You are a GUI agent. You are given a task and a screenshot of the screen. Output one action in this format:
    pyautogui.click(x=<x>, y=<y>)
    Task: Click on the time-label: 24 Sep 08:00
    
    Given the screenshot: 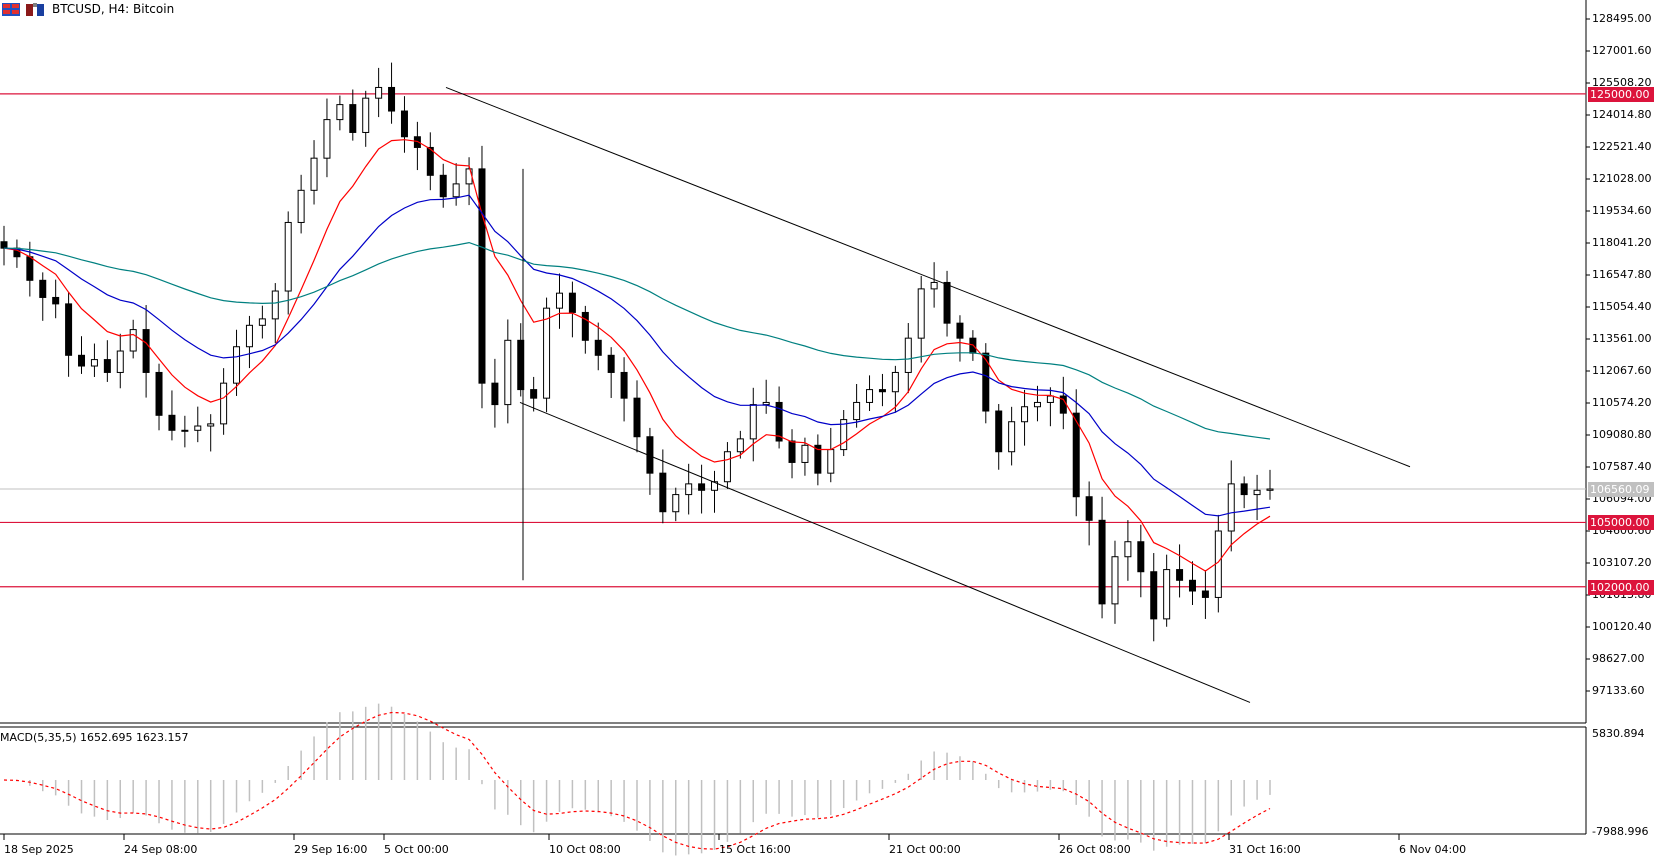 What is the action you would take?
    pyautogui.click(x=161, y=849)
    